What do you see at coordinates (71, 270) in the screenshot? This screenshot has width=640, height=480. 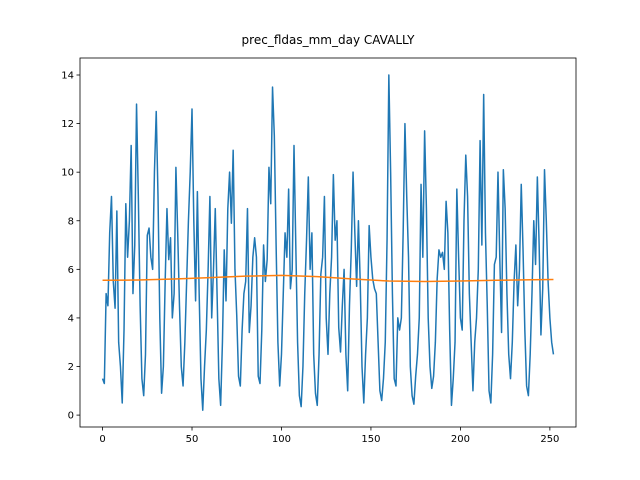 I see `y-tick-label: 6` at bounding box center [71, 270].